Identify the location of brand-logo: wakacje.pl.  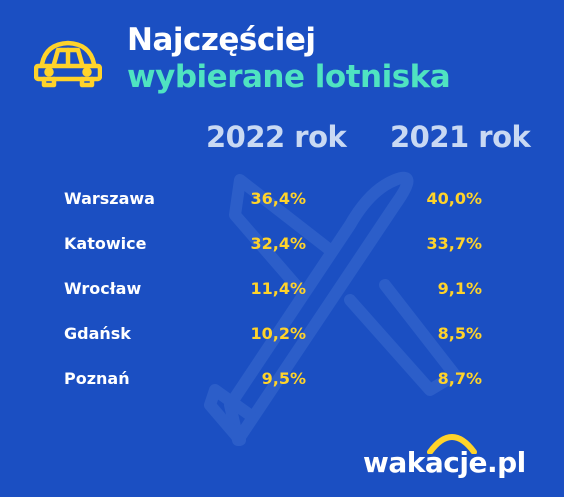
(444, 462).